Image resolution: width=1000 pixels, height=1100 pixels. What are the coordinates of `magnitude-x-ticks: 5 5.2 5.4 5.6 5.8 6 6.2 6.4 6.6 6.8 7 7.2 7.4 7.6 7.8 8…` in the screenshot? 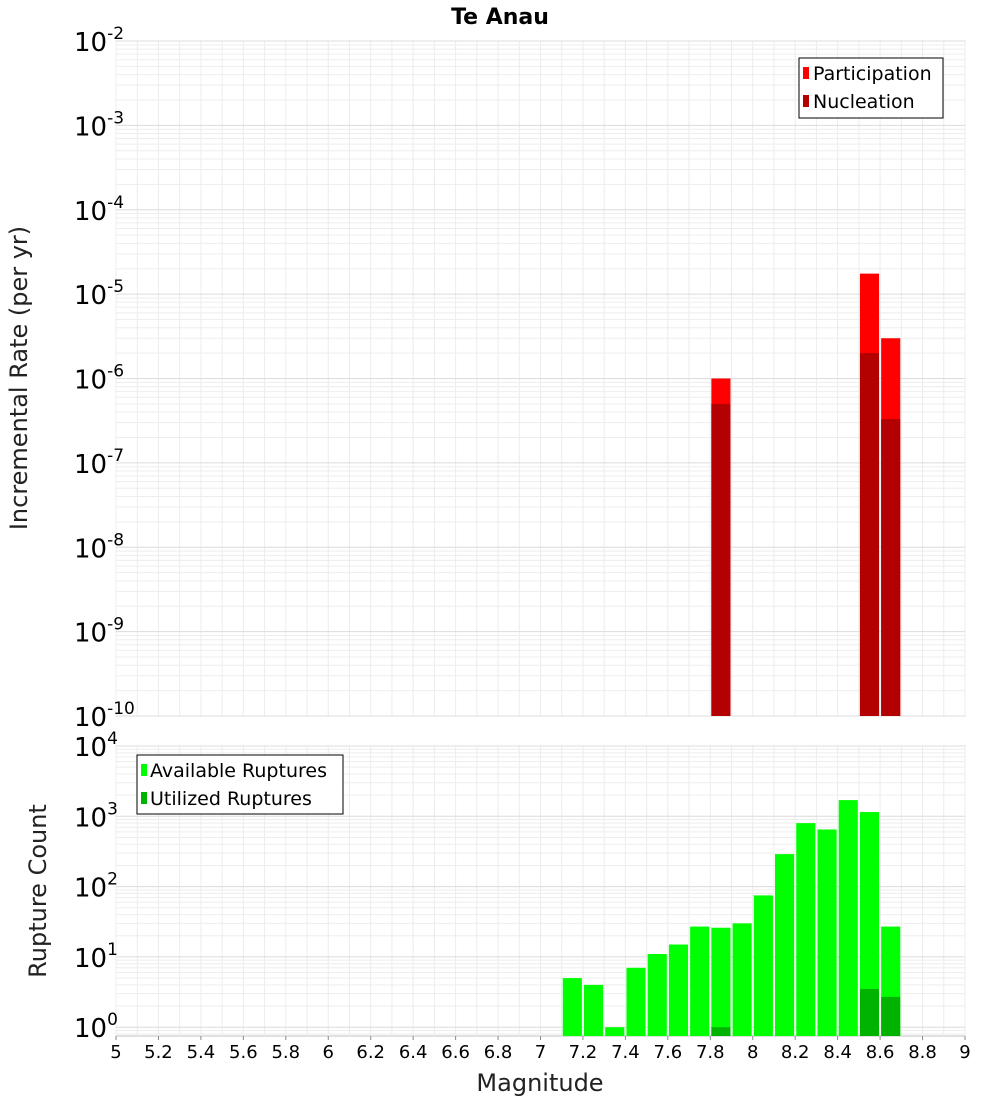 It's located at (540, 1049).